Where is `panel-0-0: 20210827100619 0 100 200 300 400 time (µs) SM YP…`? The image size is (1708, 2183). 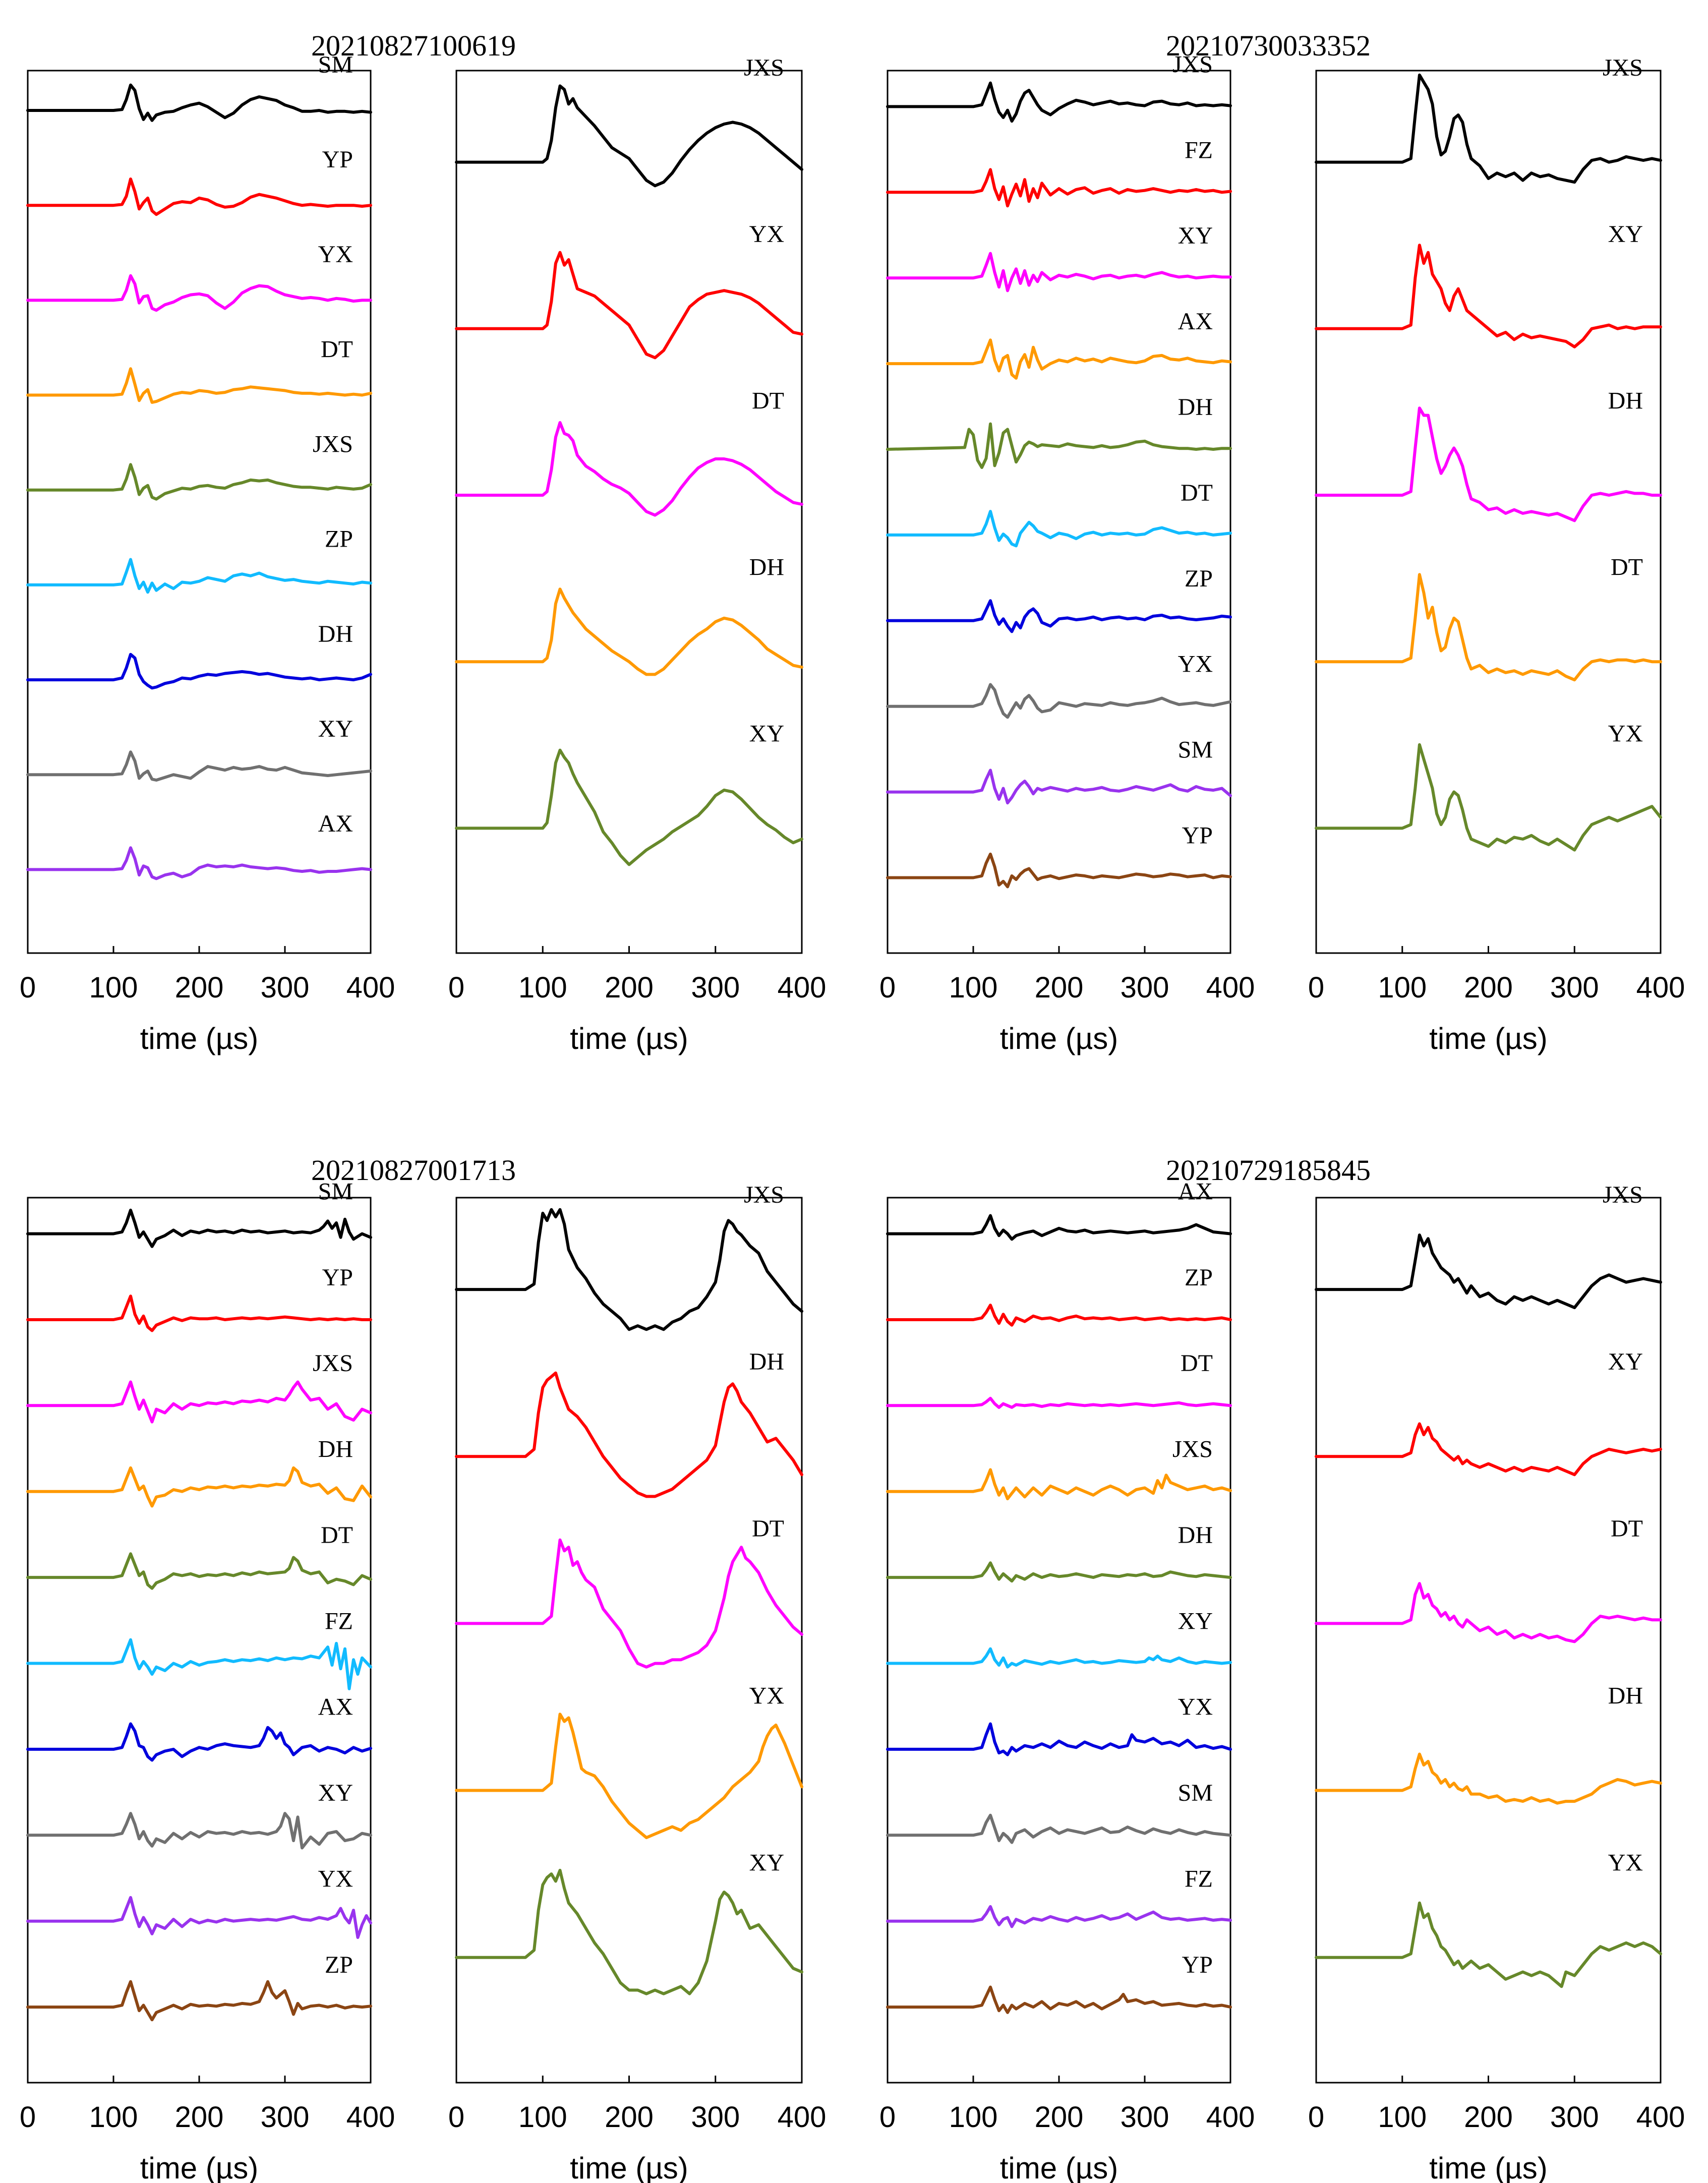 panel-0-0: 20210827100619 0 100 200 300 400 time (µs) SM YP… is located at coordinates (268, 542).